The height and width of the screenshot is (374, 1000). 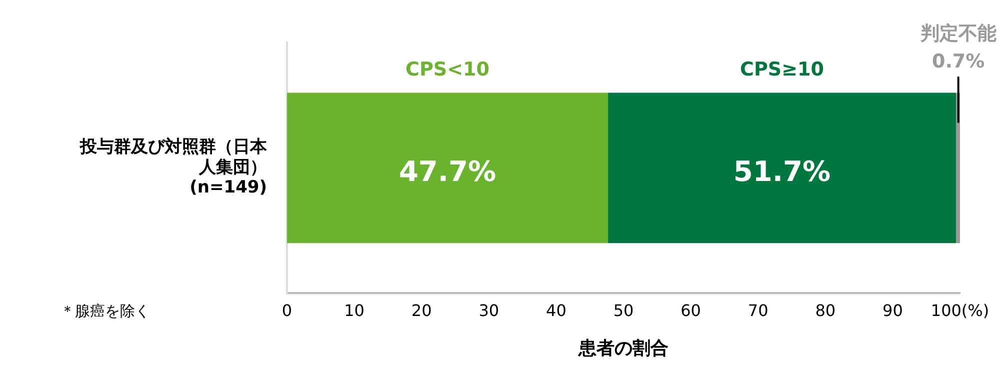 I want to click on x-tick-label: 60, so click(x=690, y=310).